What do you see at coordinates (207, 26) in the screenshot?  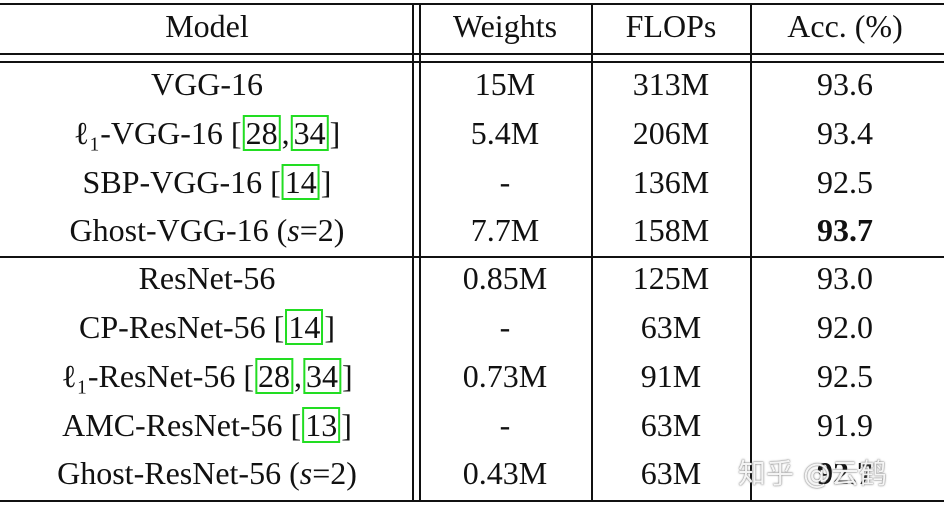 I see `header-model: Model` at bounding box center [207, 26].